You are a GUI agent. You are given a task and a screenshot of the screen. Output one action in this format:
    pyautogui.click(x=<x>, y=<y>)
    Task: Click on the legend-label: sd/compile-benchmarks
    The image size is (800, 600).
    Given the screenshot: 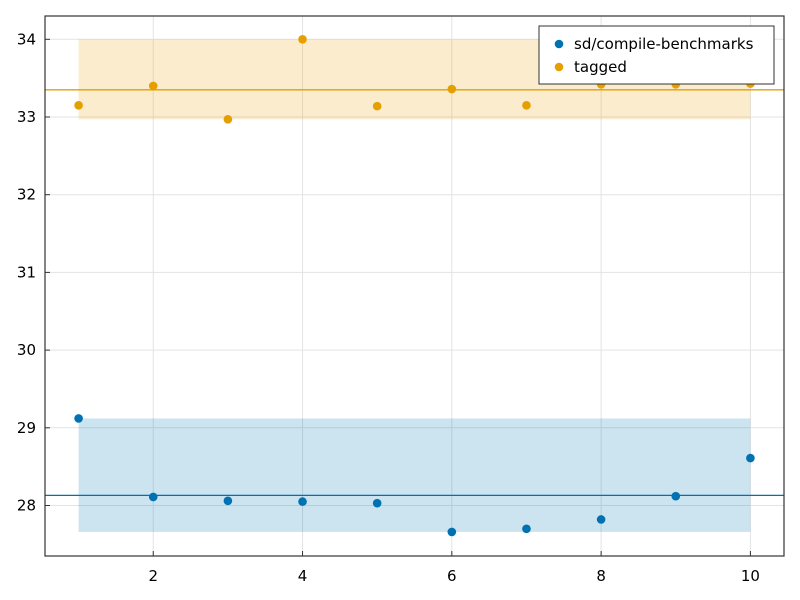 What is the action you would take?
    pyautogui.click(x=664, y=44)
    